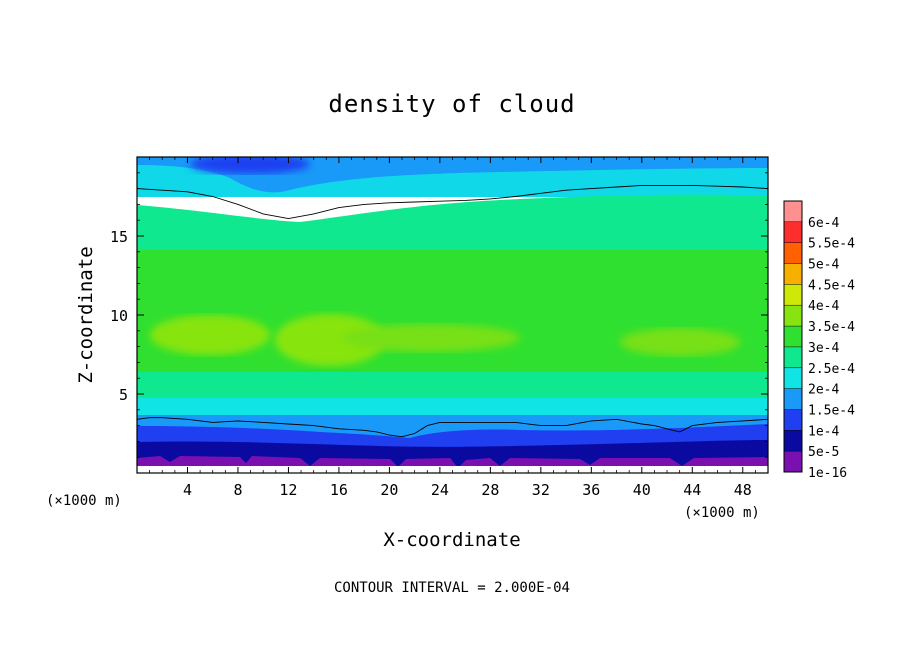 This screenshot has width=904, height=654. What do you see at coordinates (339, 490) in the screenshot?
I see `x-tick-label: 16` at bounding box center [339, 490].